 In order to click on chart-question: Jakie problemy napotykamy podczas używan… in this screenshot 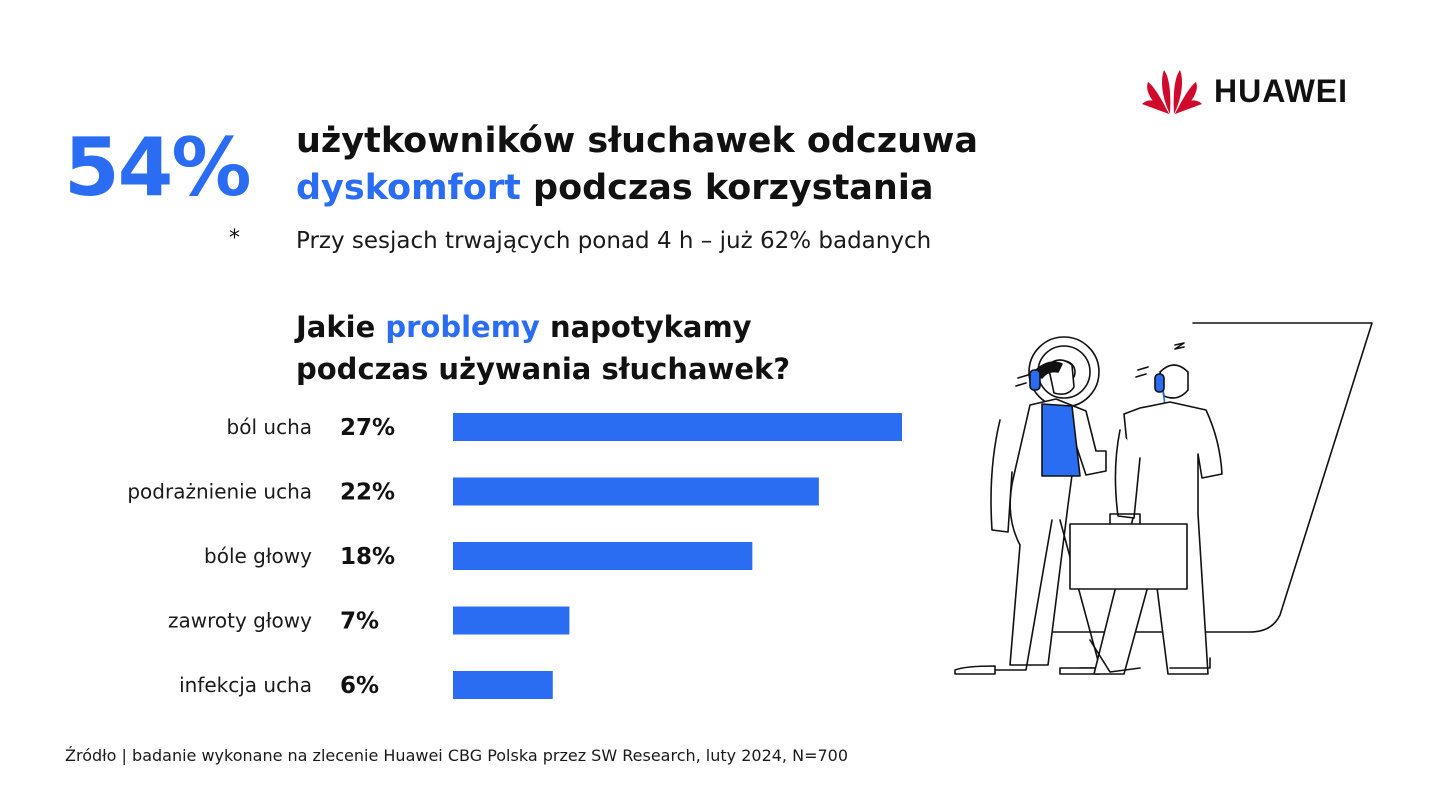, I will do `click(543, 348)`.